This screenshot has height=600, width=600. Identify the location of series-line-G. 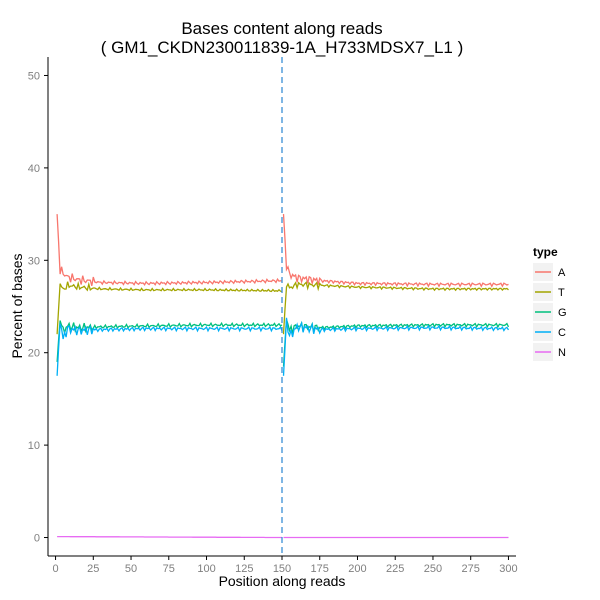
(282, 342).